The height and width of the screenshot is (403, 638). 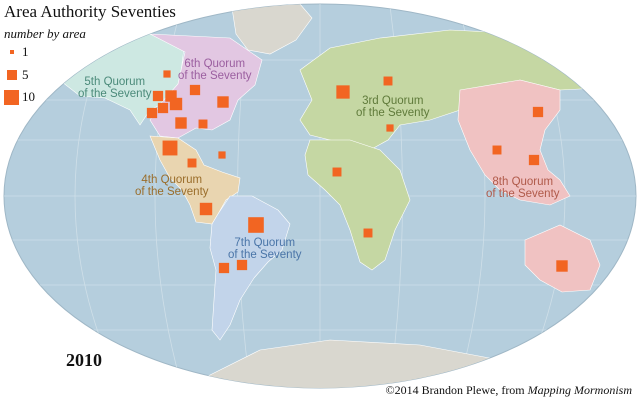 I want to click on year-label: 2010, so click(x=84, y=360).